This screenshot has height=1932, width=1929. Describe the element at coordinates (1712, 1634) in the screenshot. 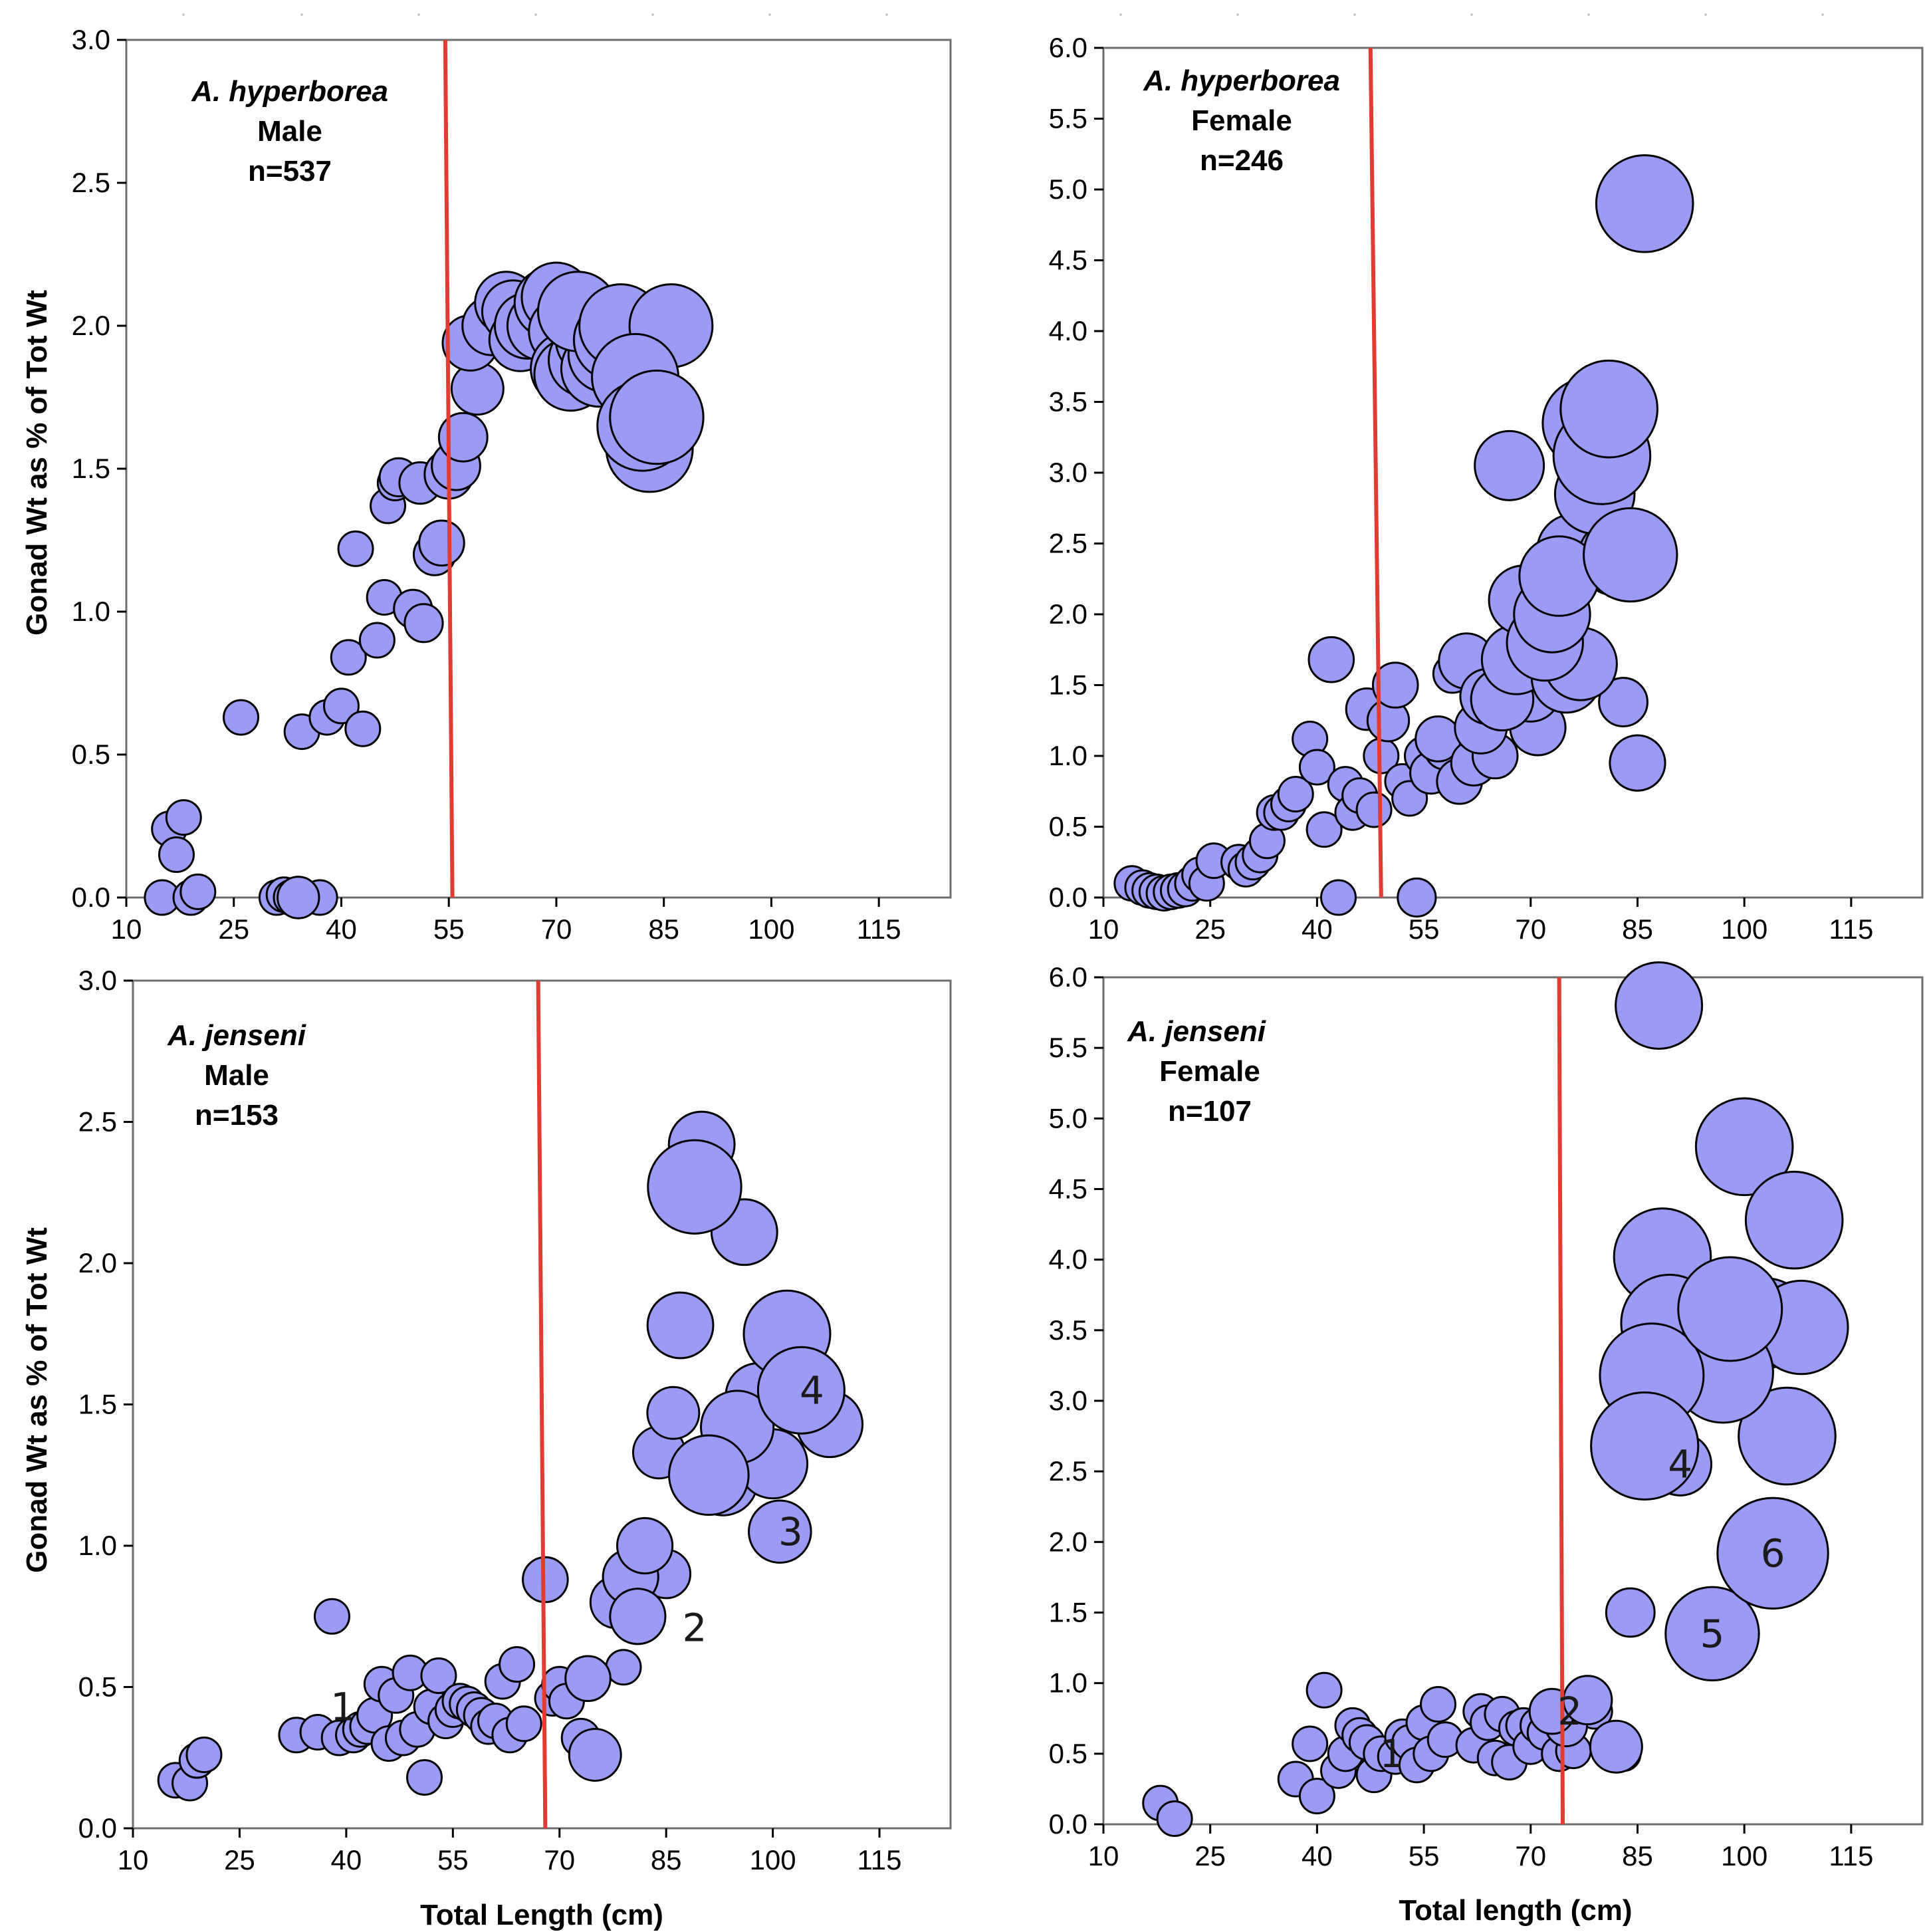

I see `bubble-annotation: 5` at that location.